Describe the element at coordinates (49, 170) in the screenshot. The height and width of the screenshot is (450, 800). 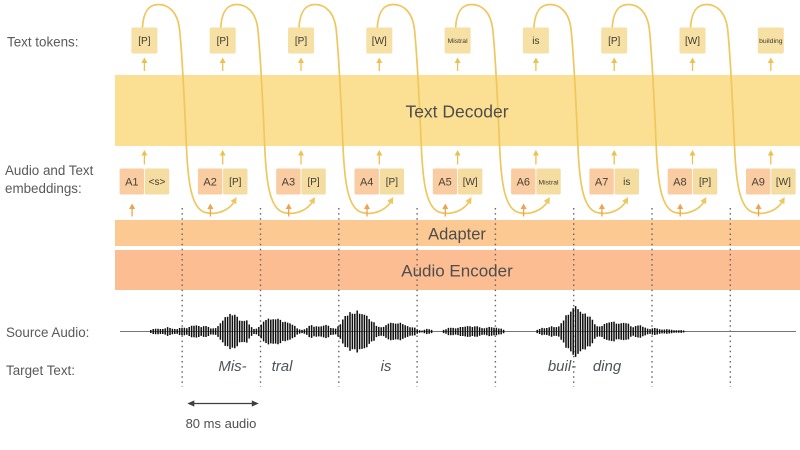
I see `svg-text: Audio and Text` at that location.